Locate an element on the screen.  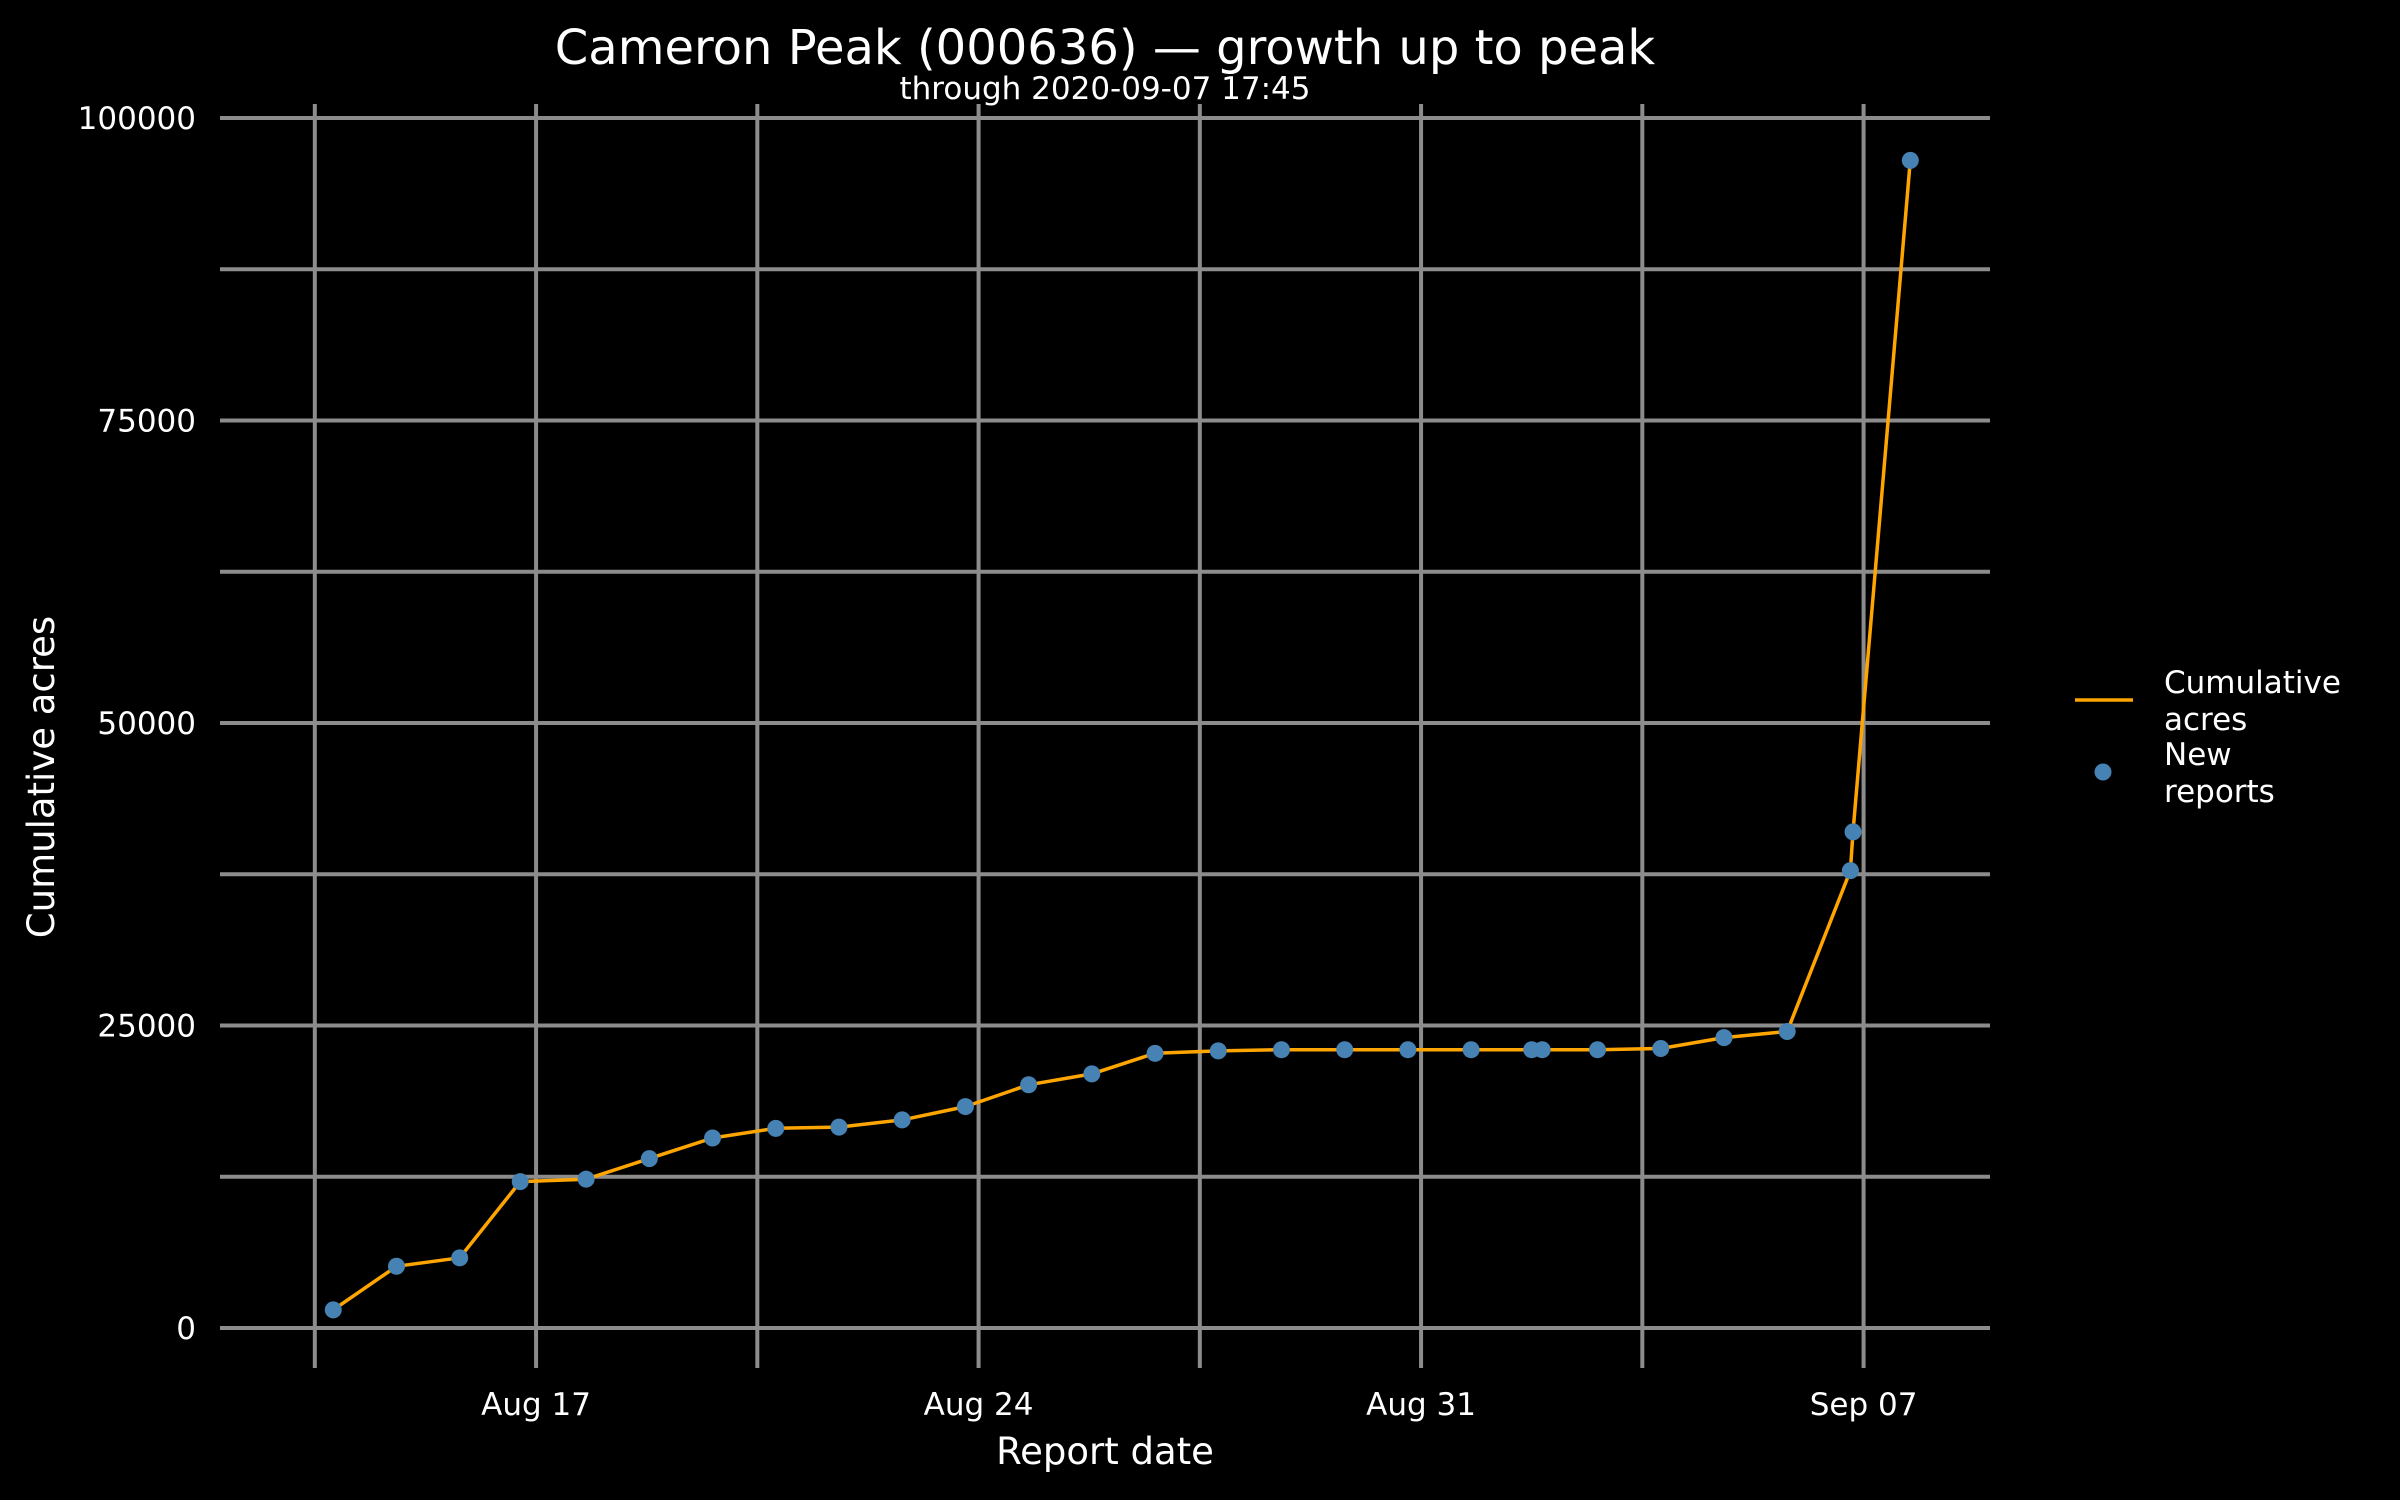
y-tick-label: 0 is located at coordinates (186, 1329).